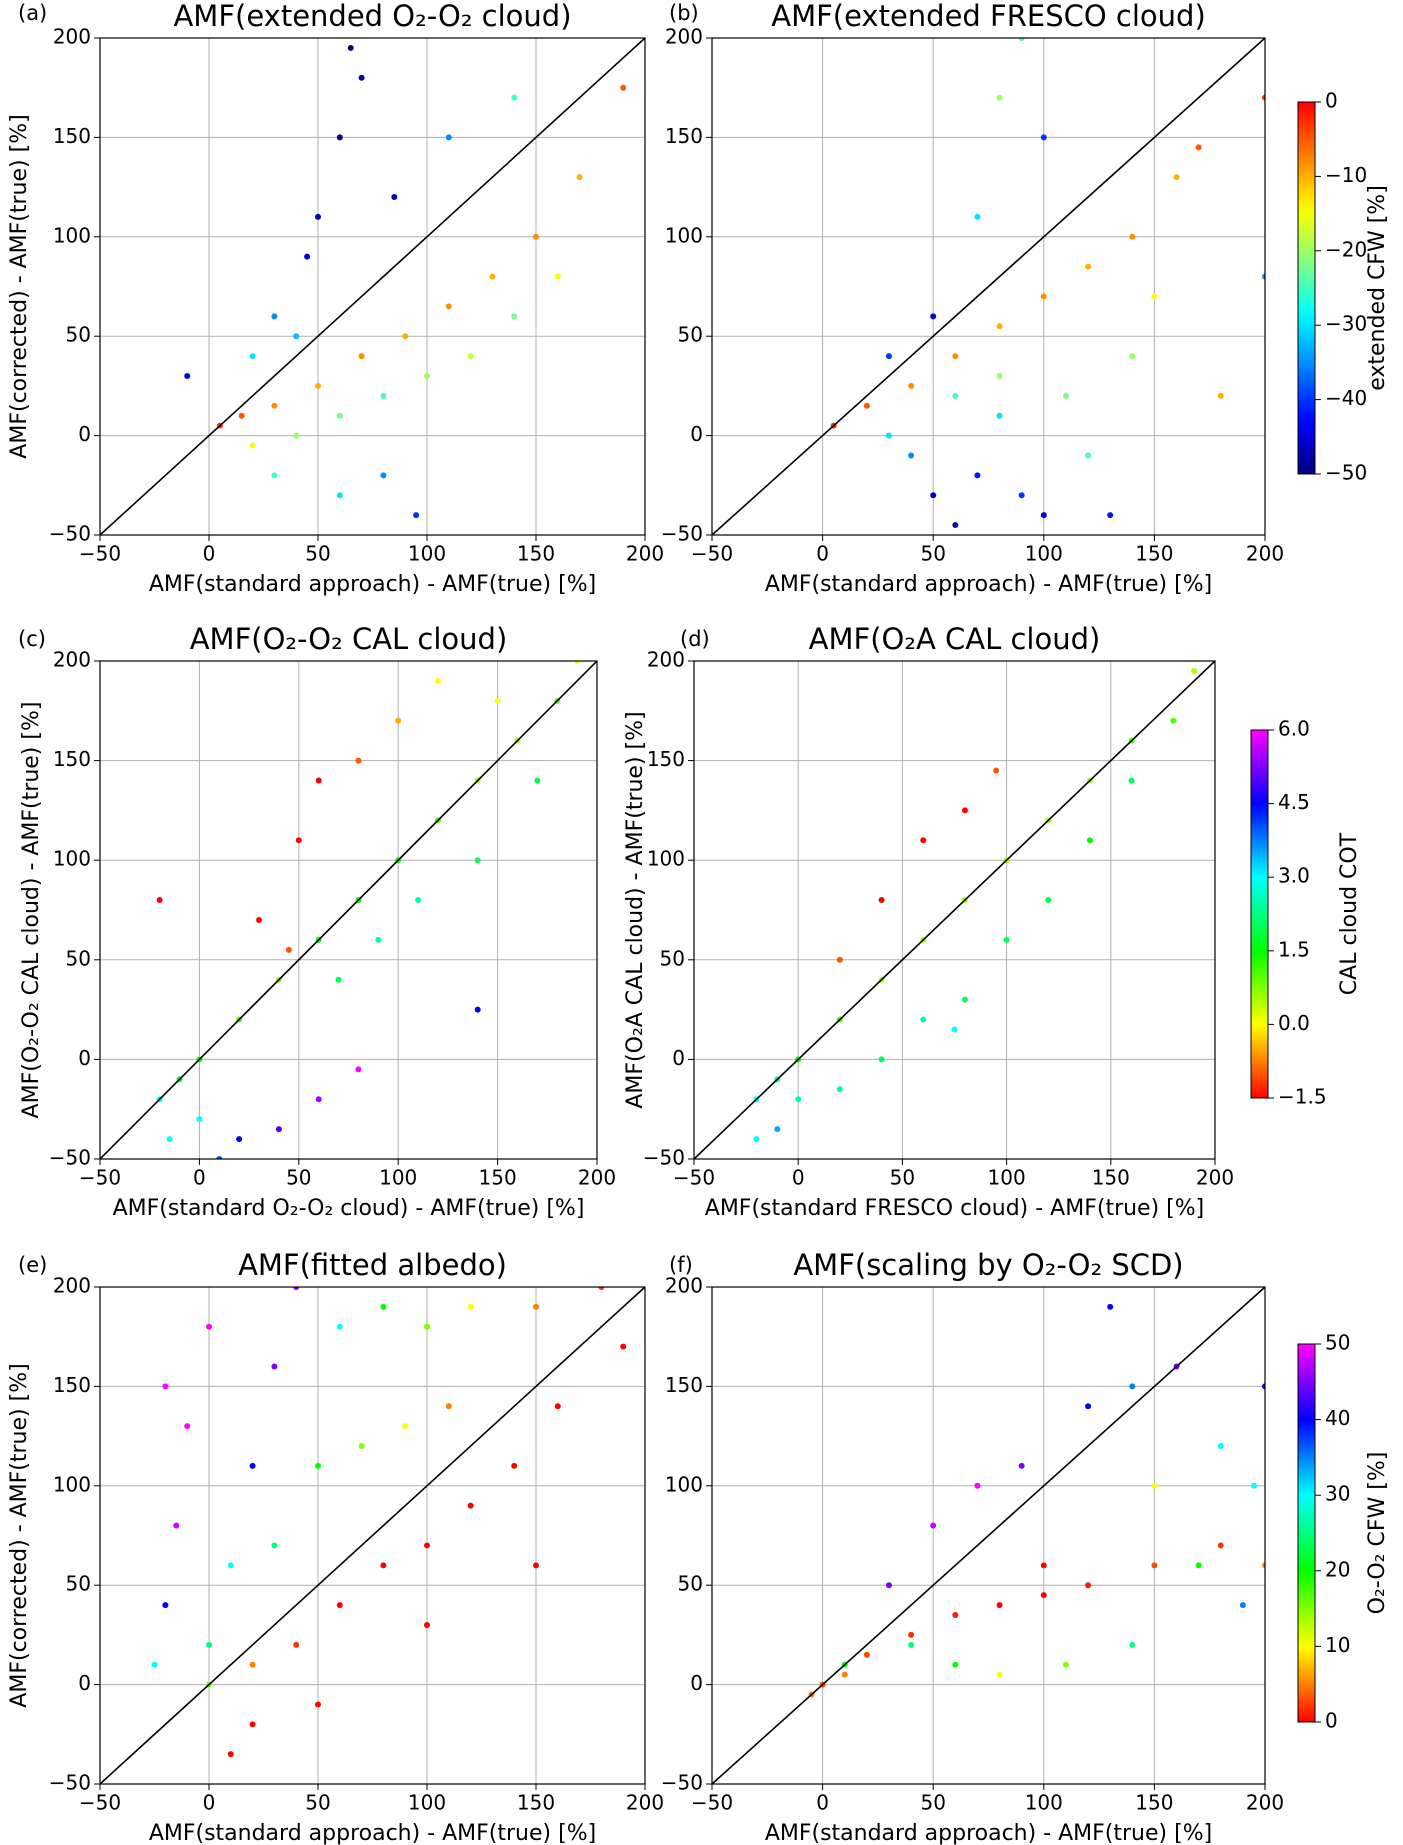  What do you see at coordinates (405, 281) in the screenshot?
I see `points` at bounding box center [405, 281].